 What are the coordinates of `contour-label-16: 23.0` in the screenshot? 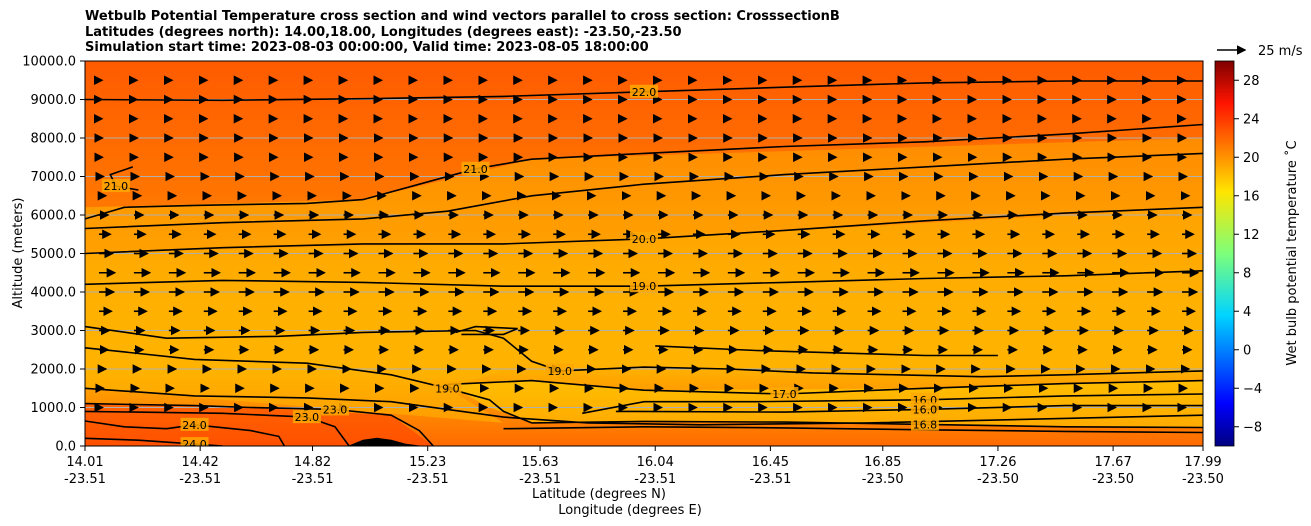 It's located at (335, 409).